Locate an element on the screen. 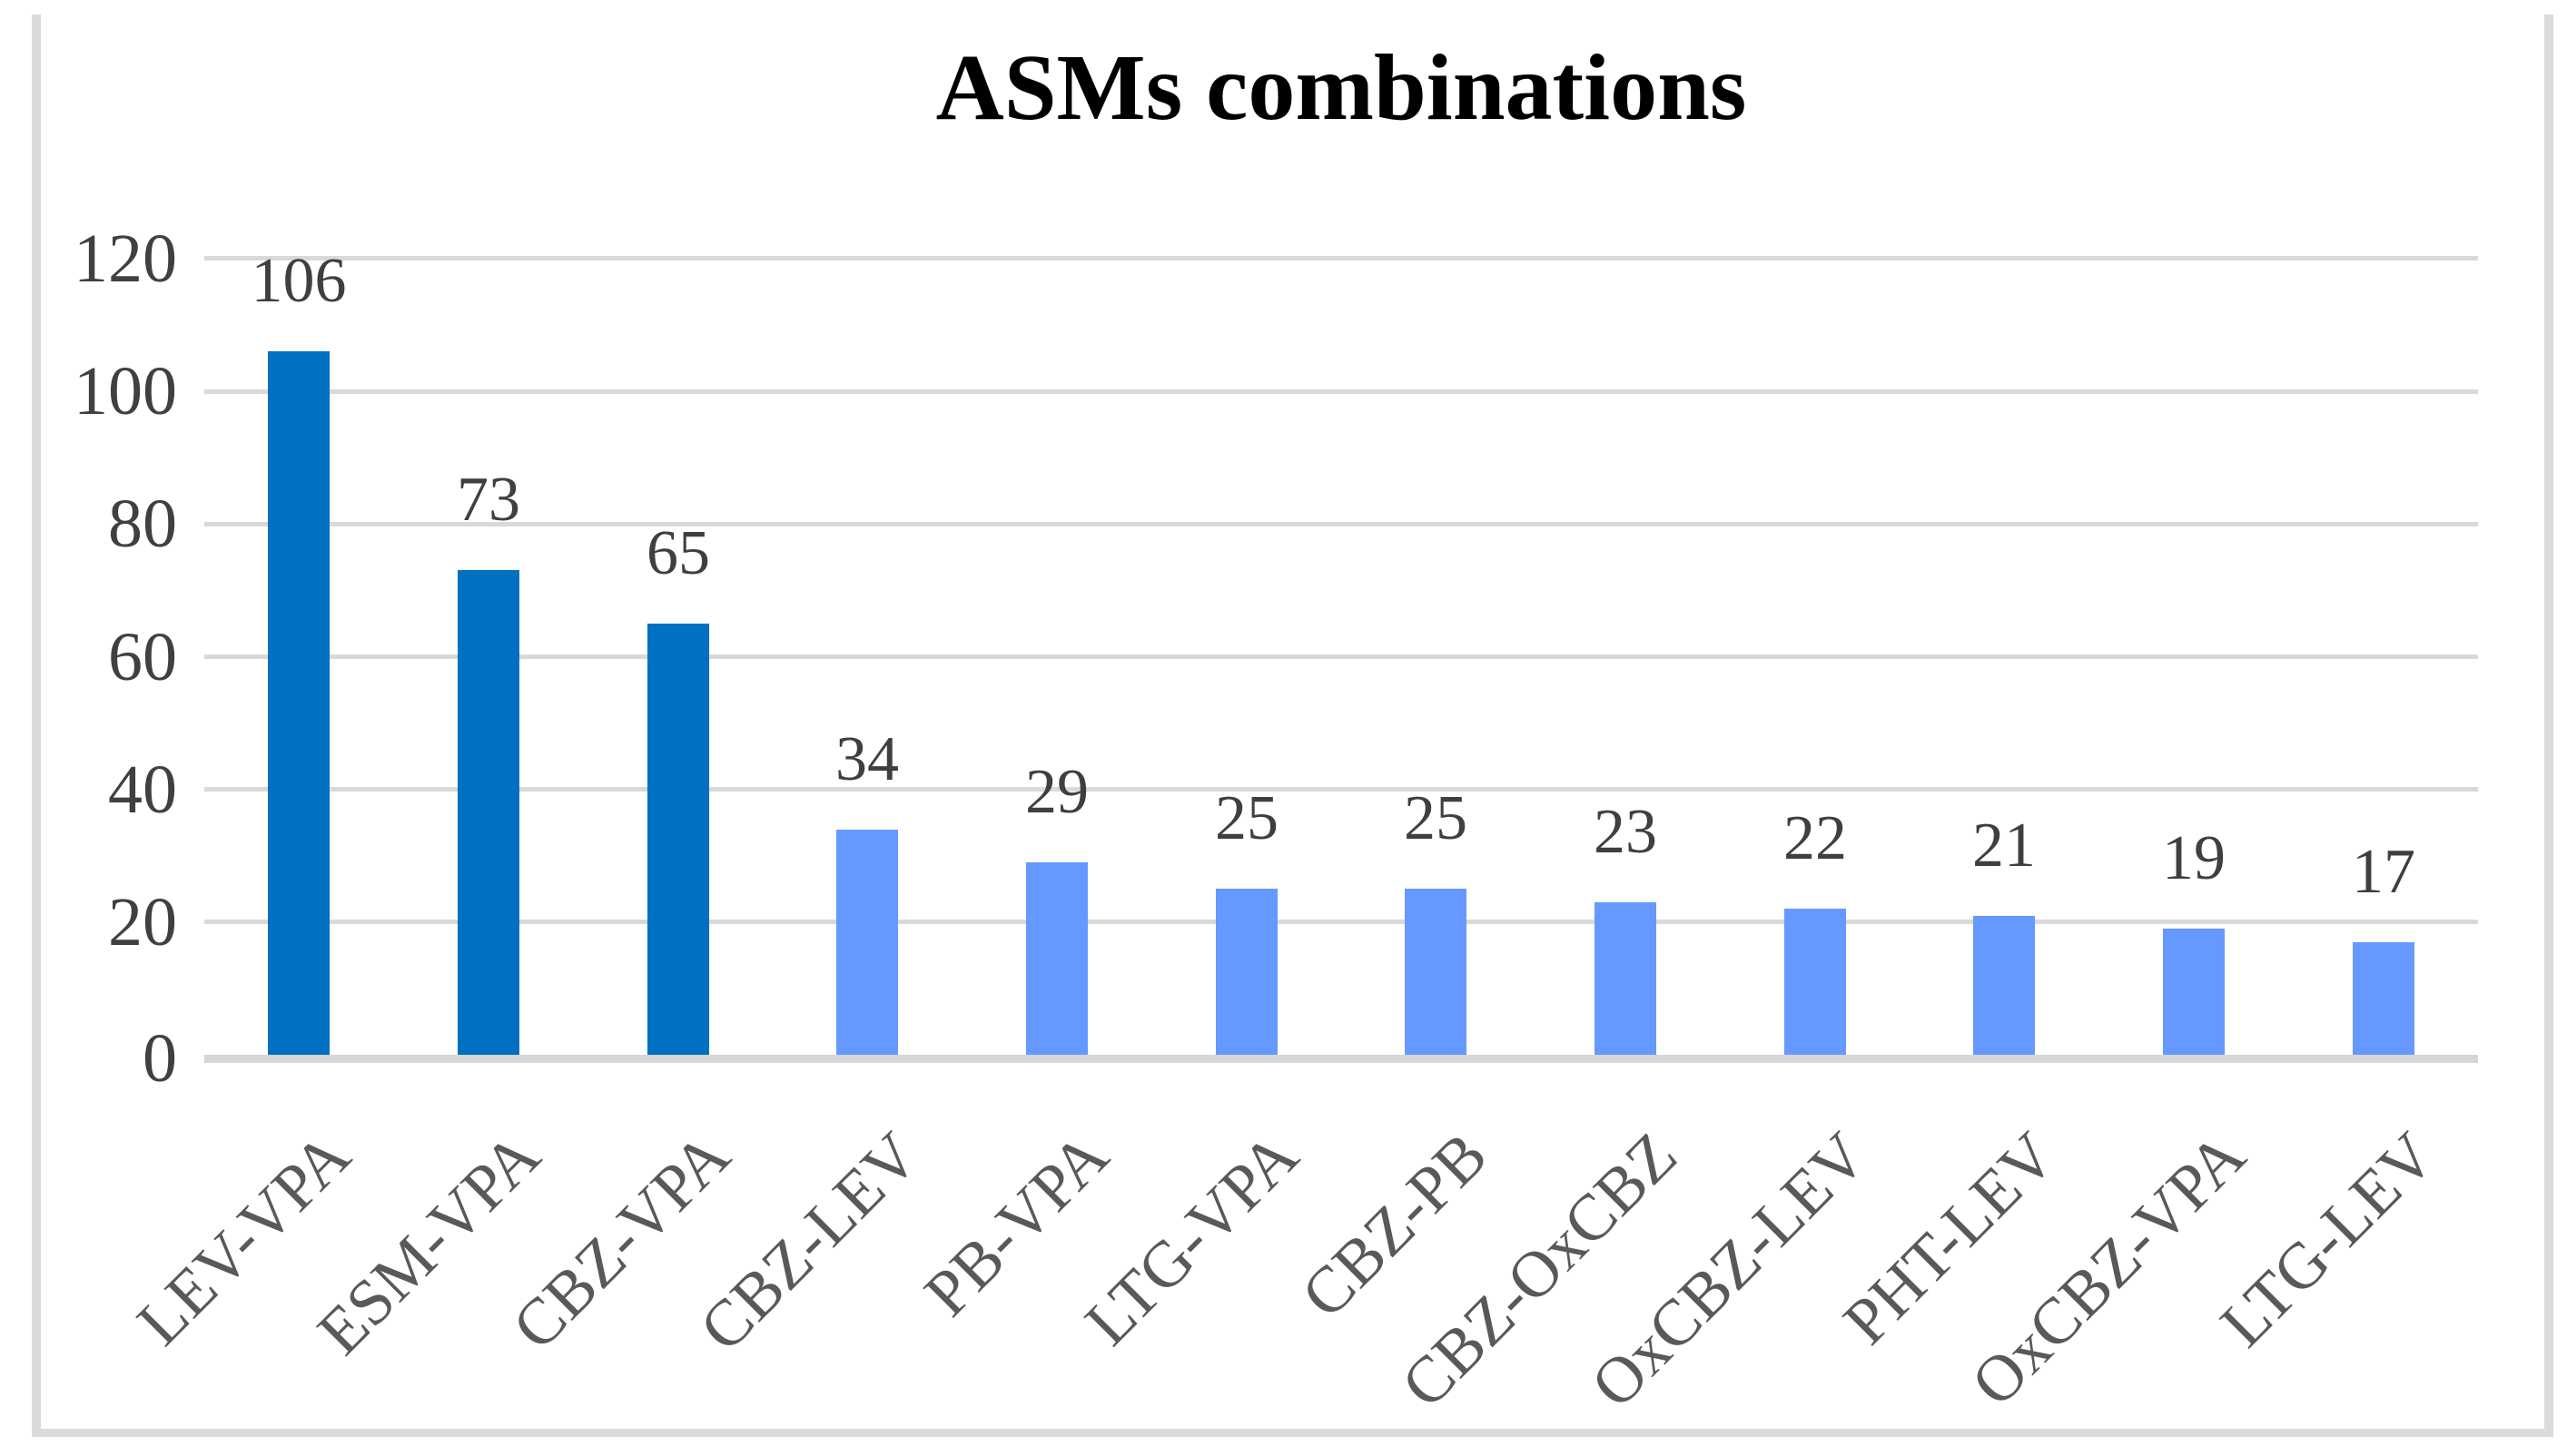  y-tick-label: 120 is located at coordinates (125, 259).